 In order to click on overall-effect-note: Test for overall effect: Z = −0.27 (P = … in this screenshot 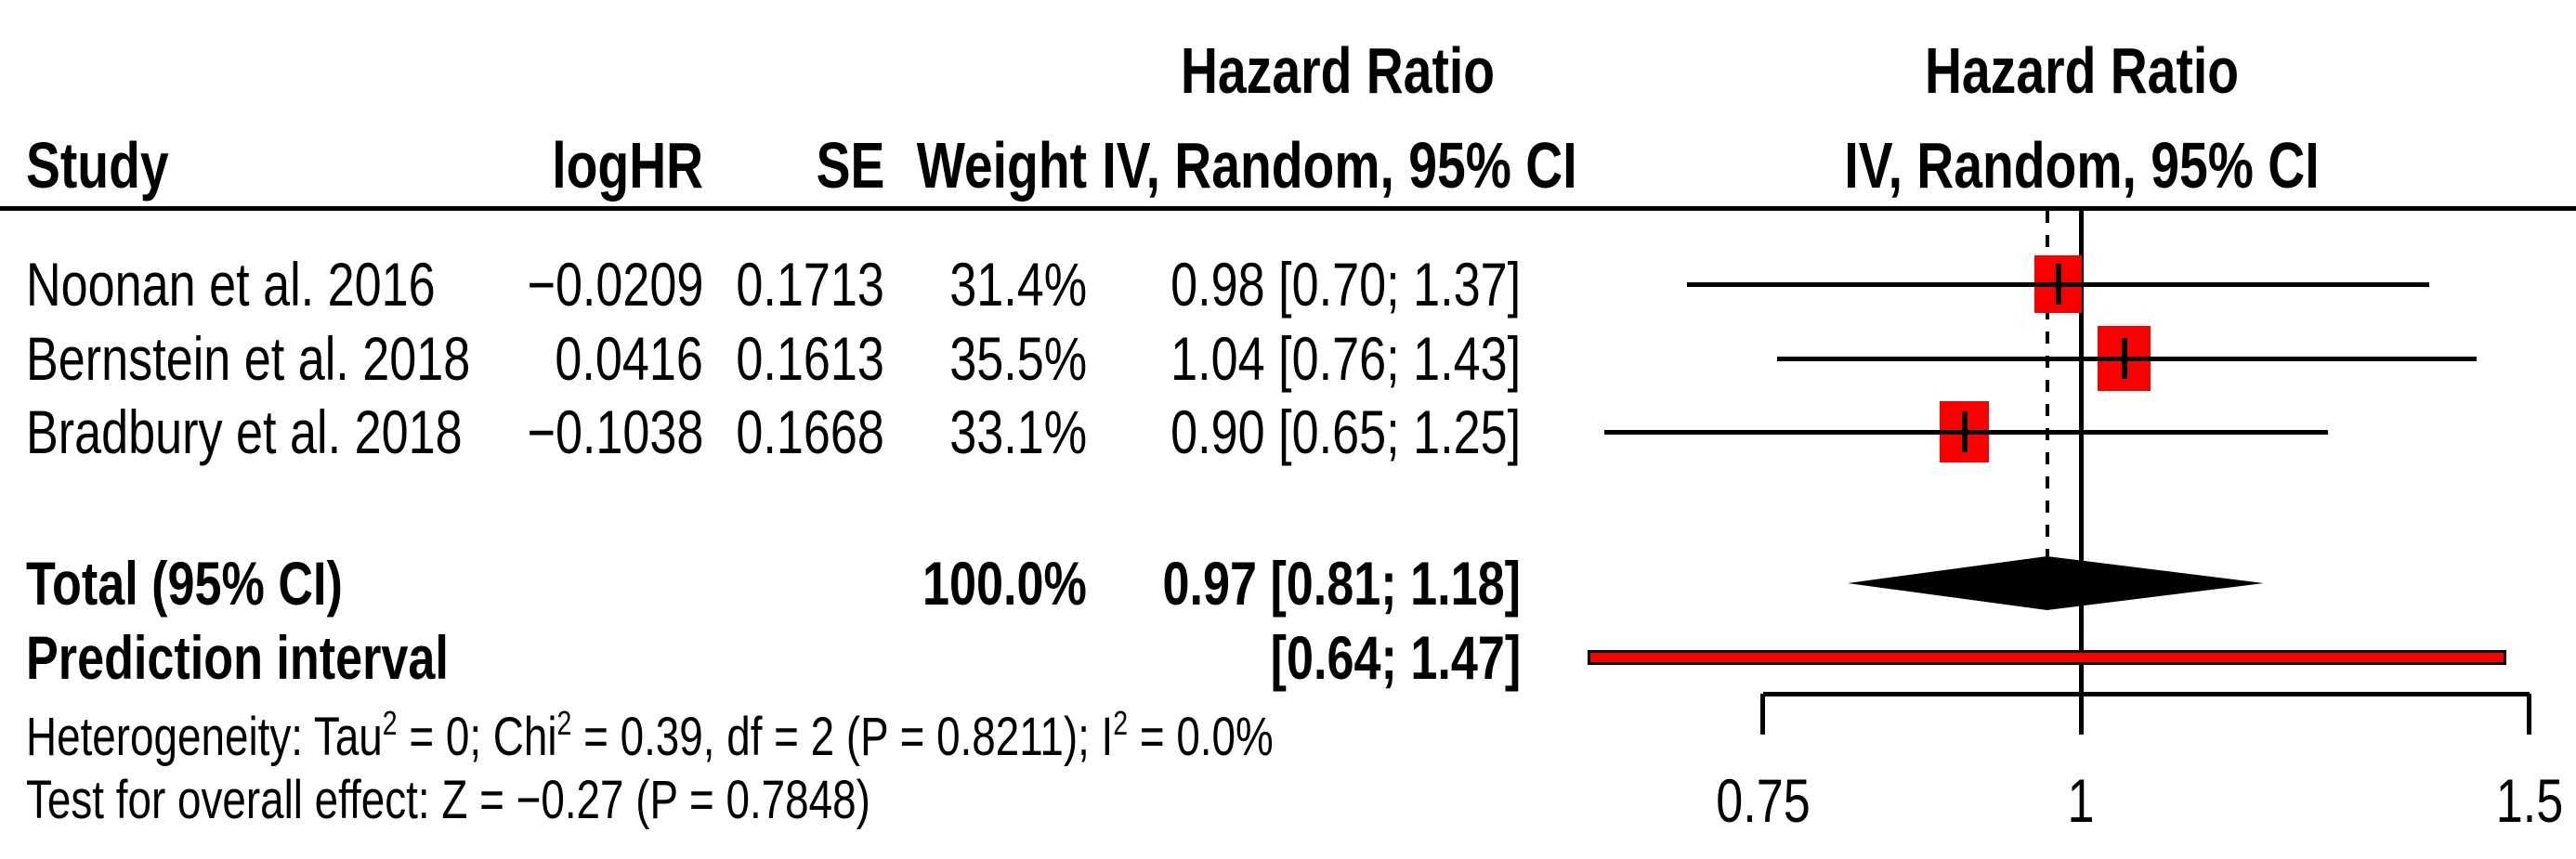, I will do `click(448, 800)`.